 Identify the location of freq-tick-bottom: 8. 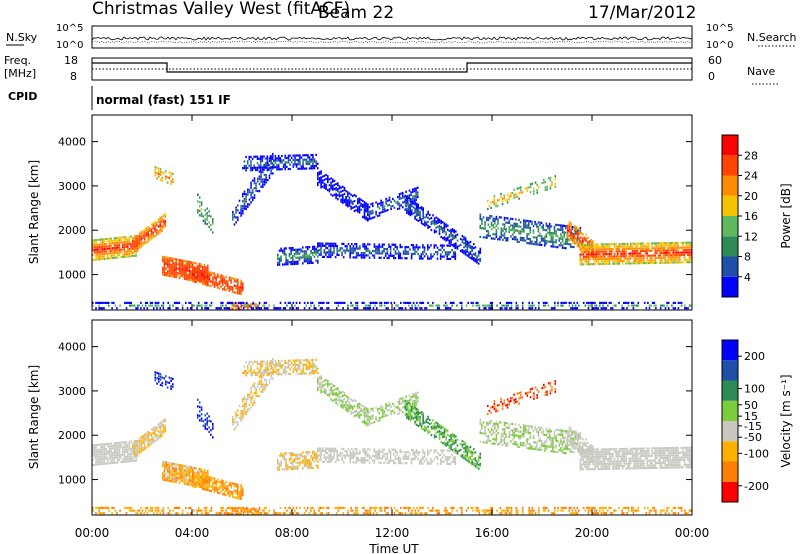
(73, 76).